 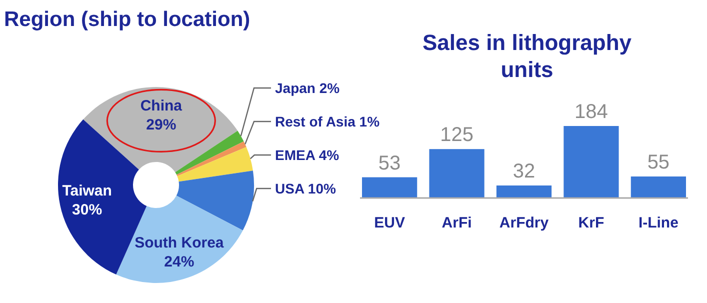 I want to click on chart-title: Sales in lithography units, so click(x=527, y=56).